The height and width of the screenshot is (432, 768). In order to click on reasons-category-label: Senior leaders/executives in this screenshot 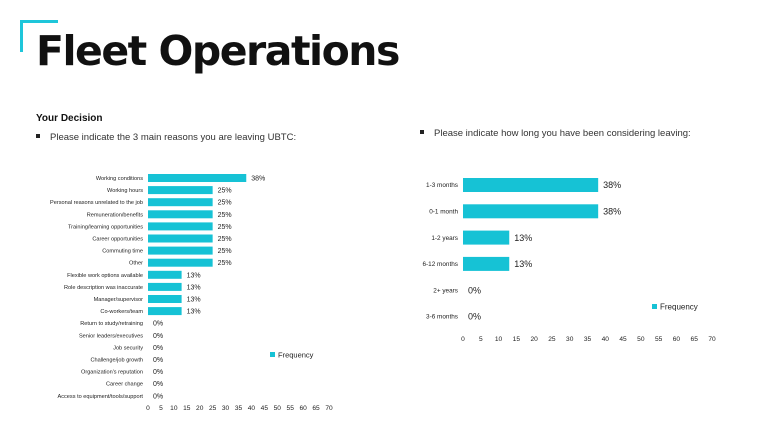, I will do `click(111, 336)`.